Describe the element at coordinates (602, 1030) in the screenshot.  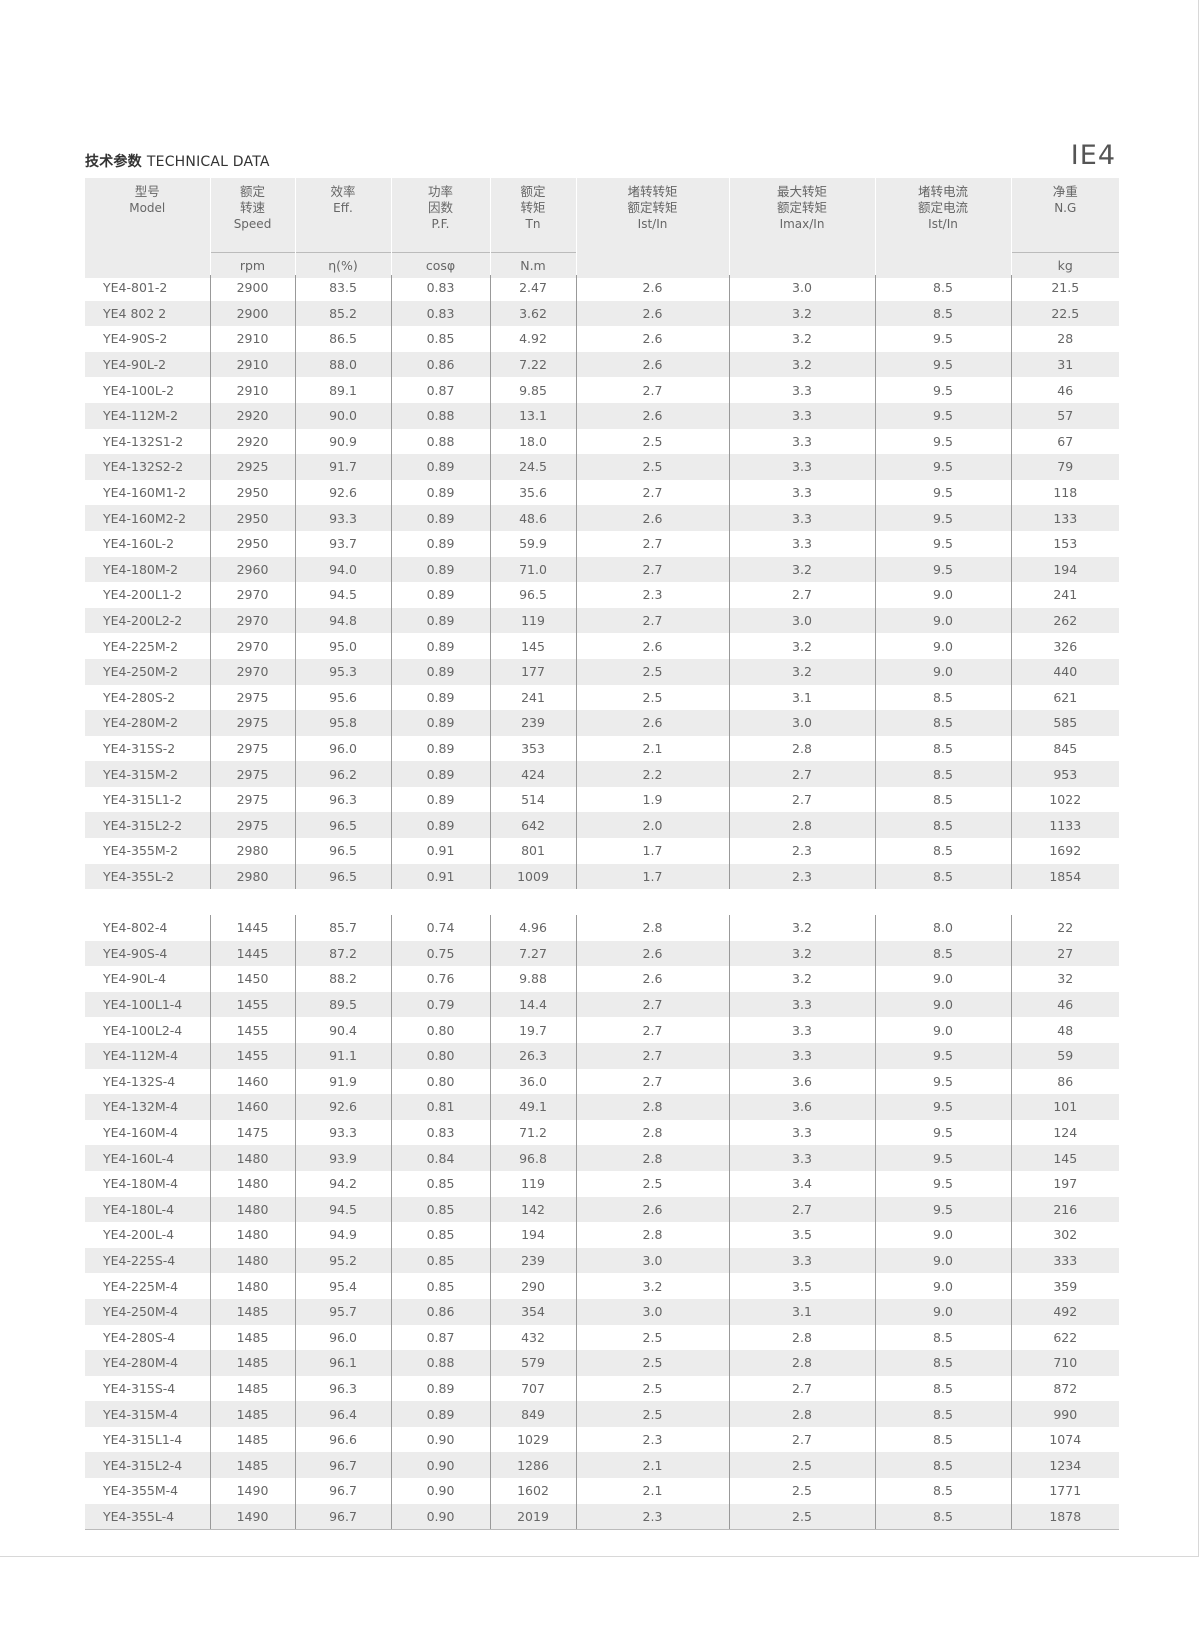
I see `table-row: YE4-100L2-4 1455 90.4 0.80 19.7 2.7 3.3 9.0 48` at that location.